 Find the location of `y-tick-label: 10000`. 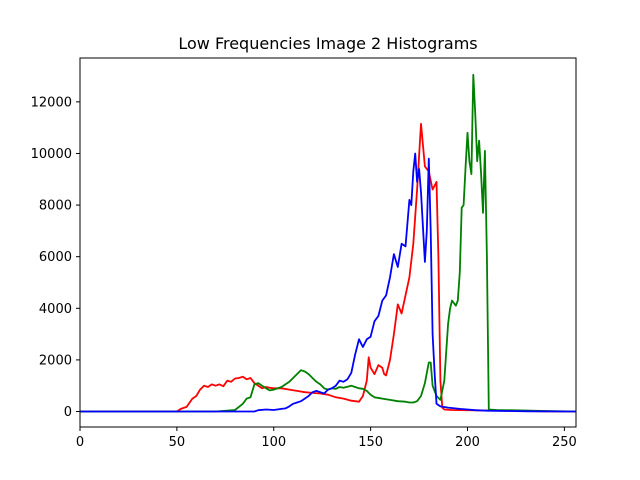

y-tick-label: 10000 is located at coordinates (51, 154).